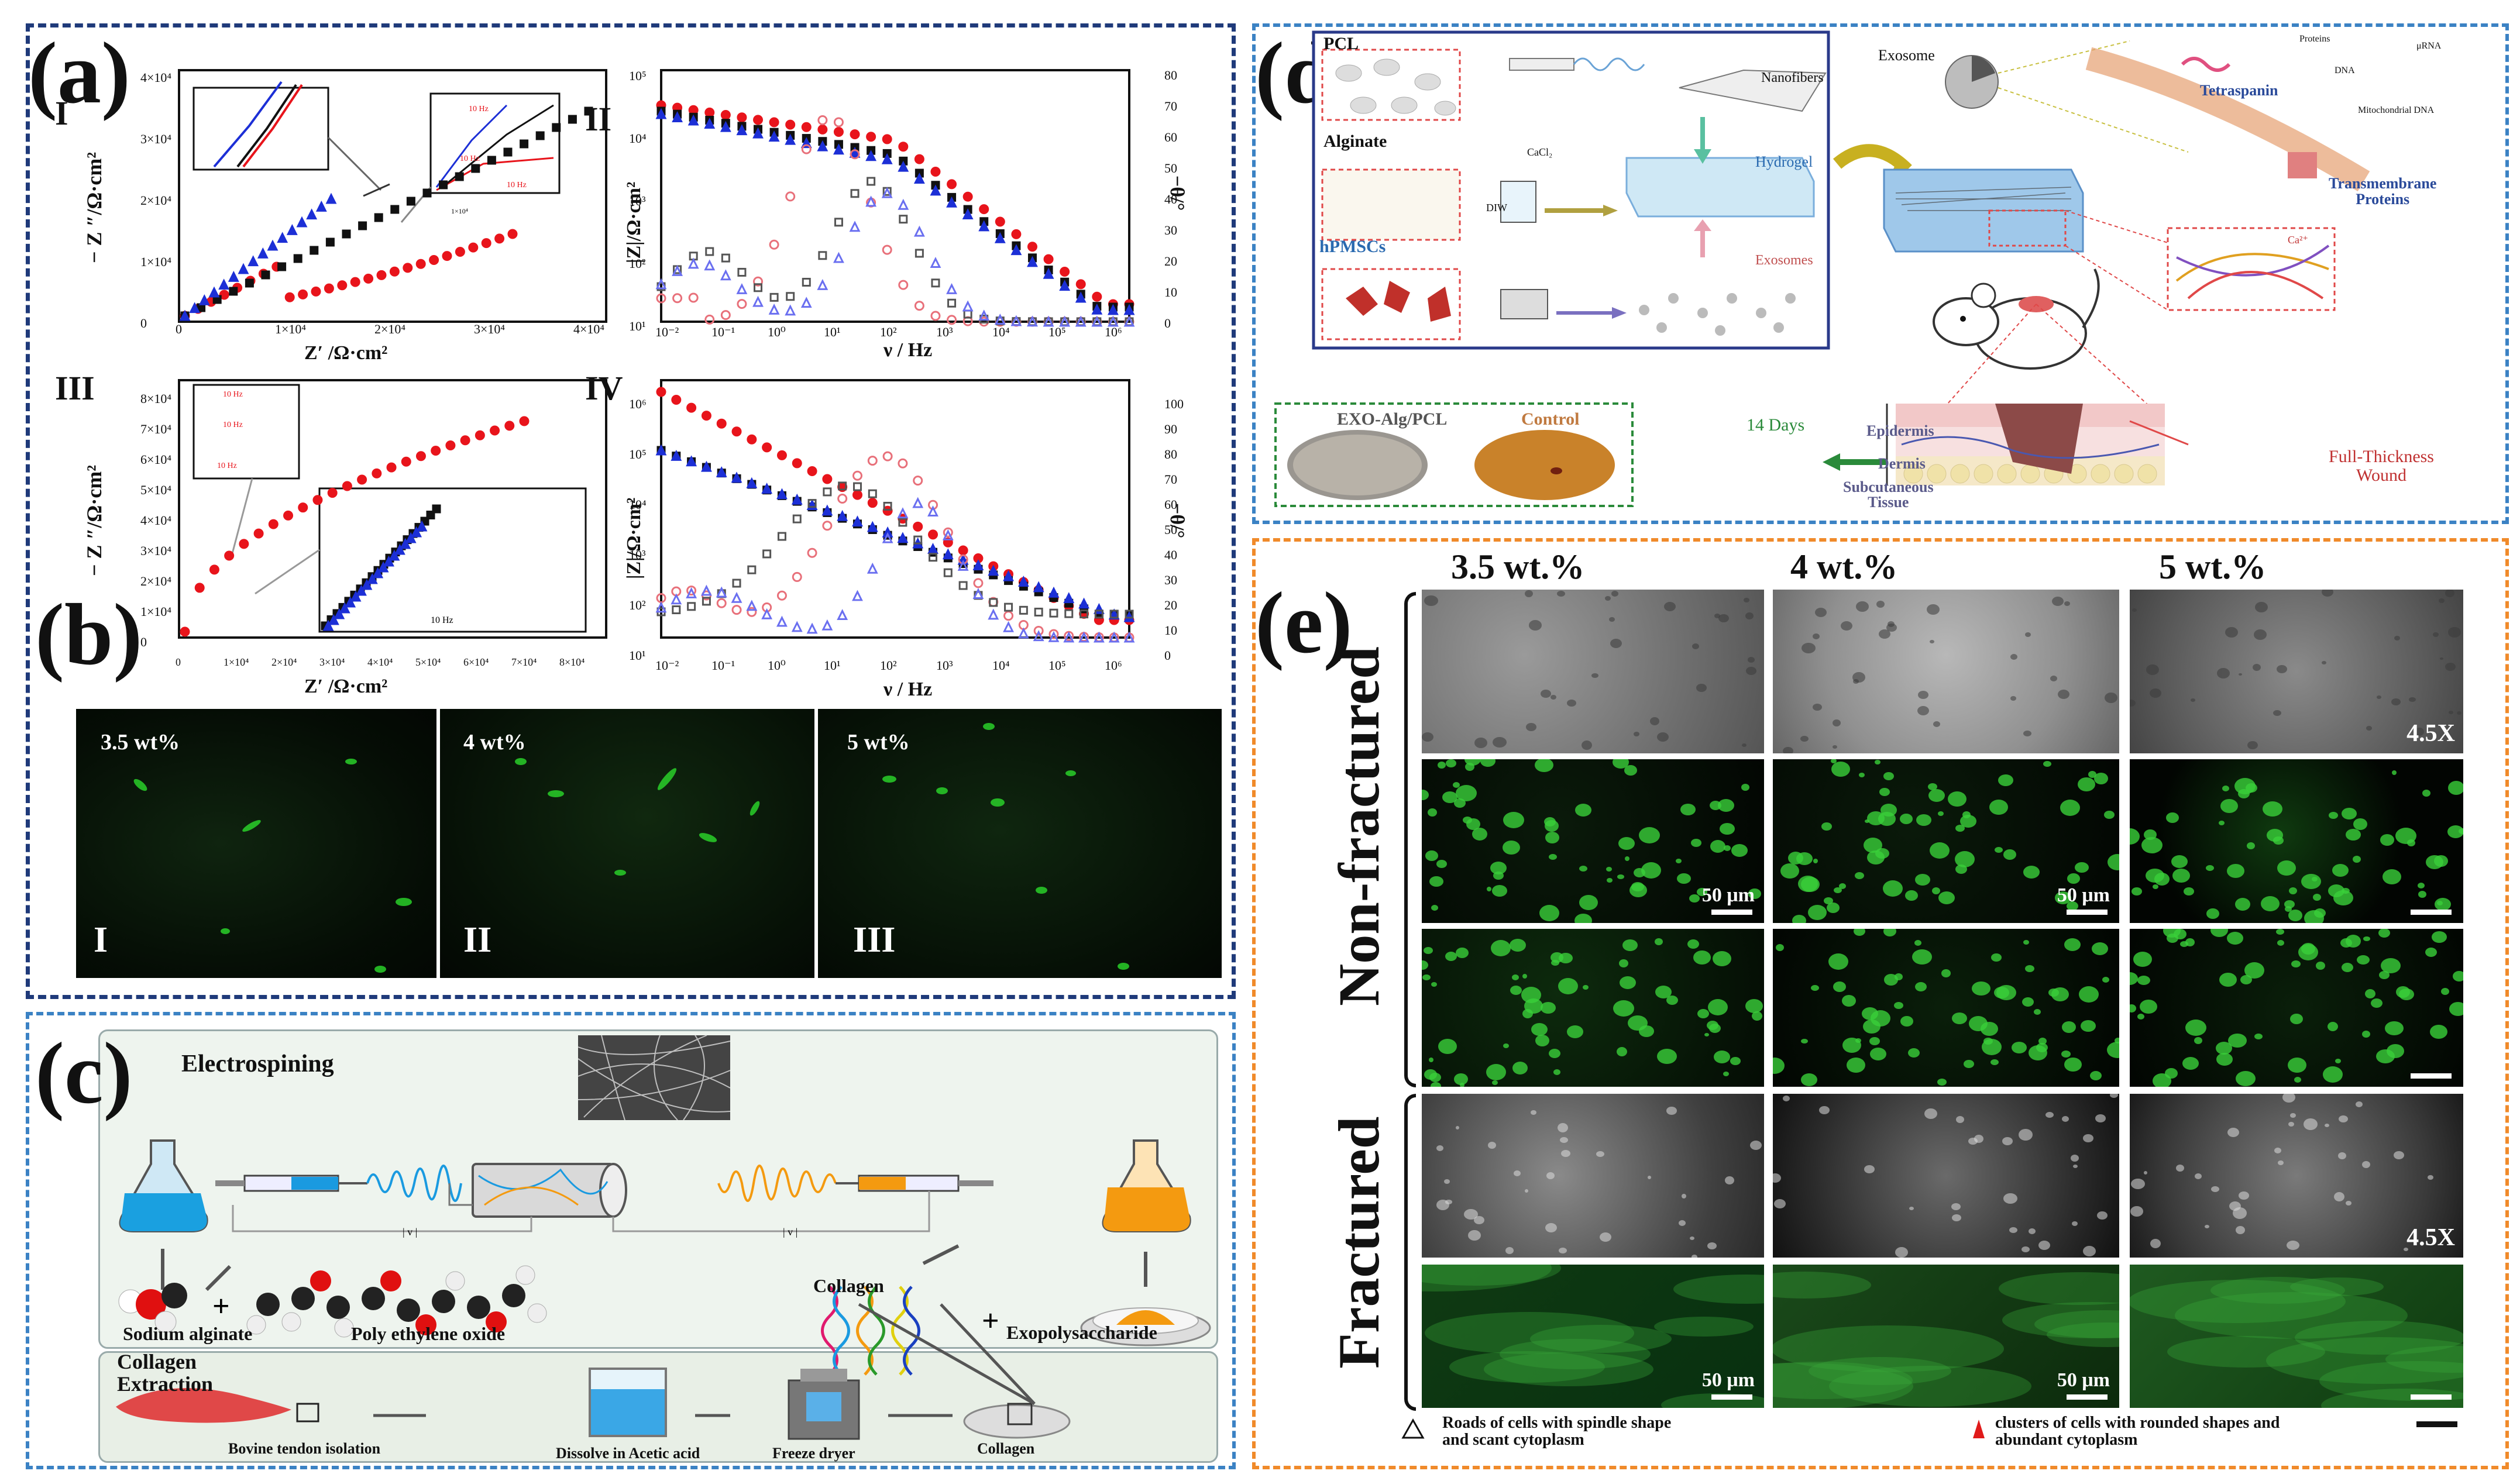 This screenshot has height=1481, width=2520. What do you see at coordinates (1728, 895) in the screenshot?
I see `scale-label: 50 μm` at bounding box center [1728, 895].